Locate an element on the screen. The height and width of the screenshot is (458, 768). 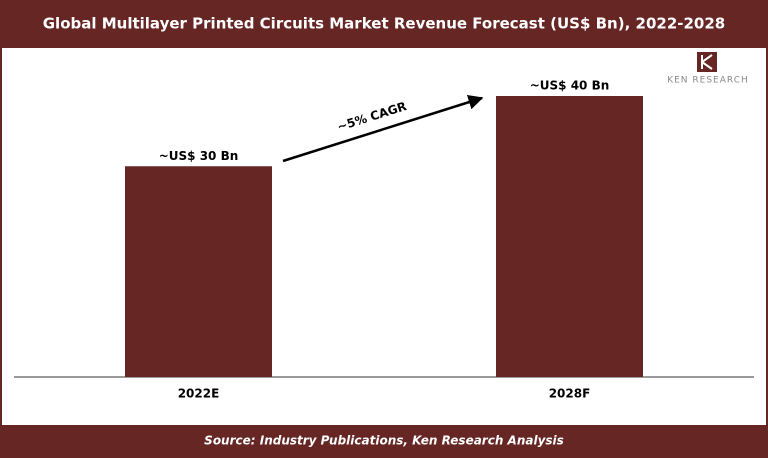
value-label: ~US$ 40 Bn is located at coordinates (570, 86).